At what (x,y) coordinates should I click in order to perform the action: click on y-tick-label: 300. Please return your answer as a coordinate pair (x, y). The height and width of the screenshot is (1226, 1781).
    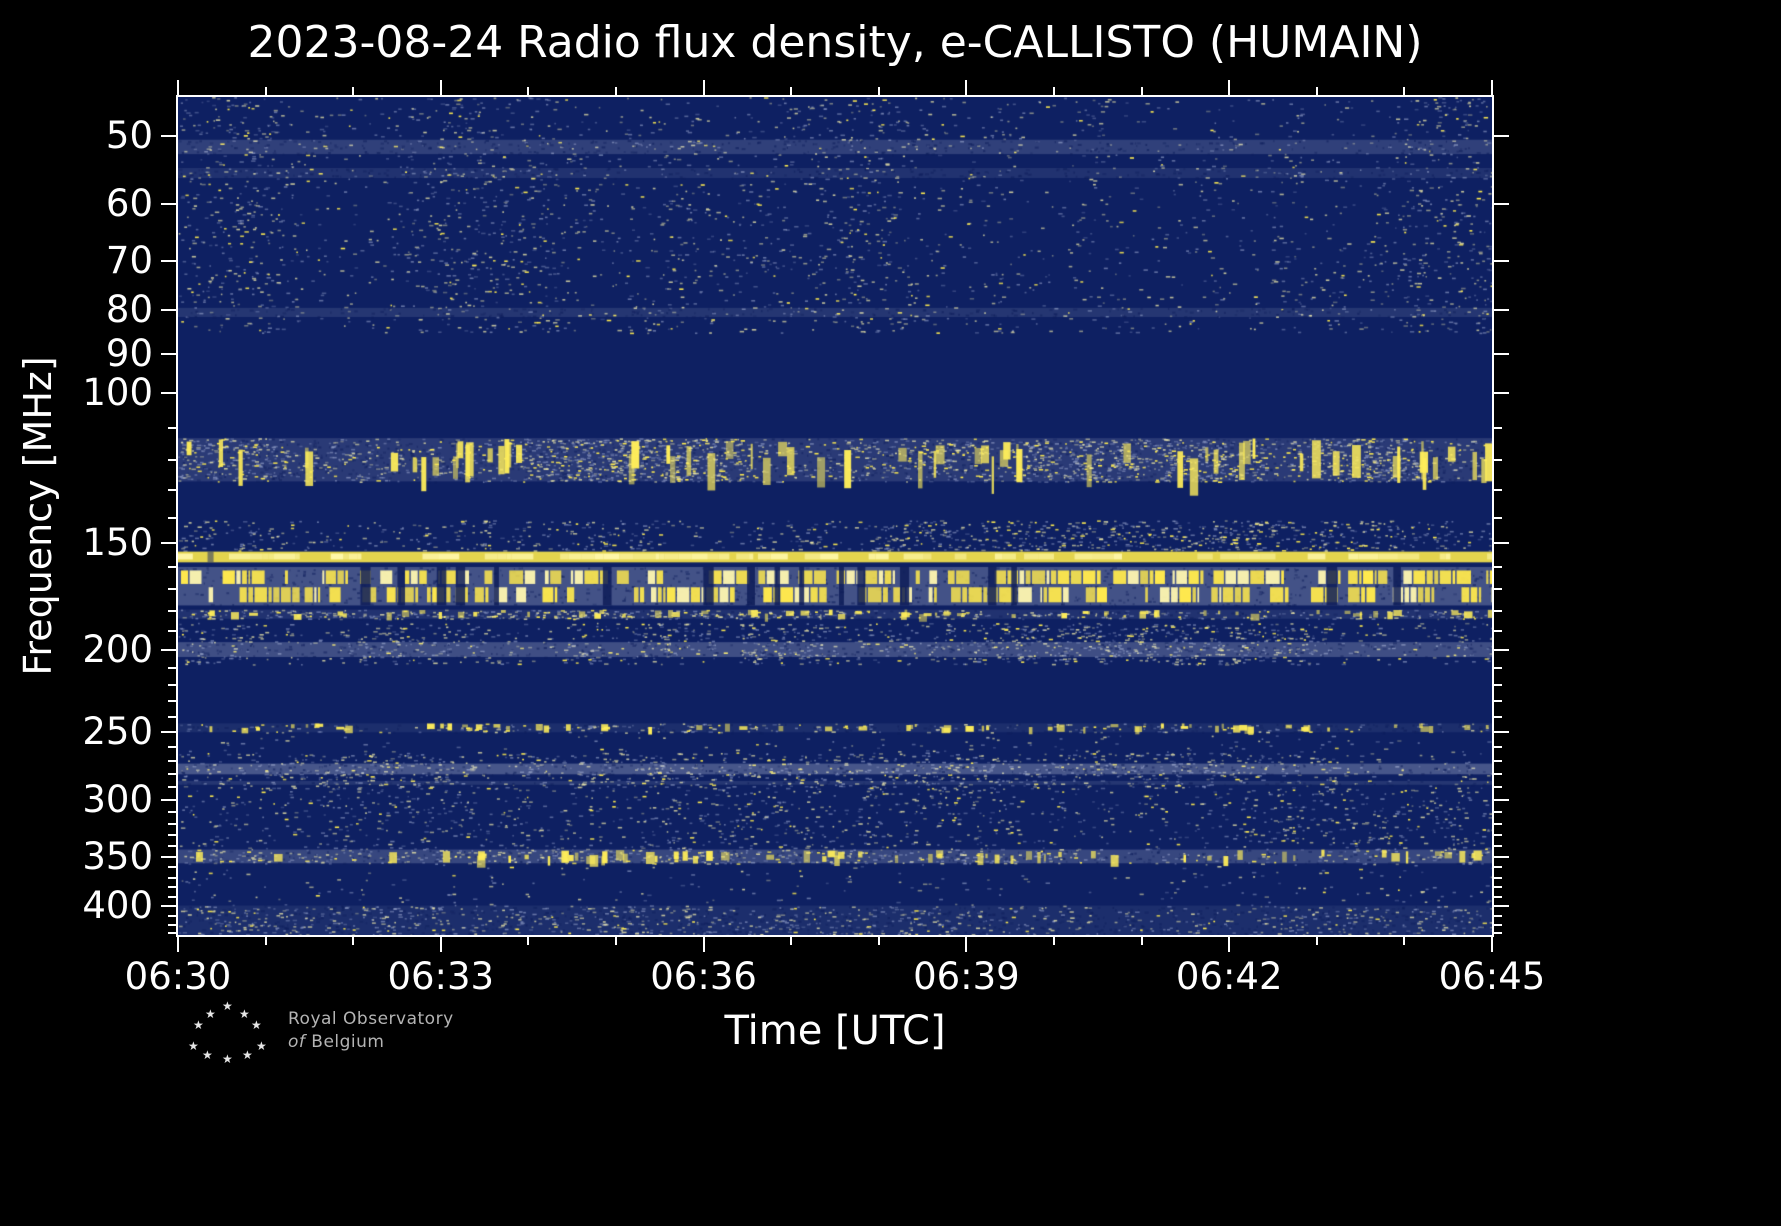
    Looking at the image, I should click on (117, 799).